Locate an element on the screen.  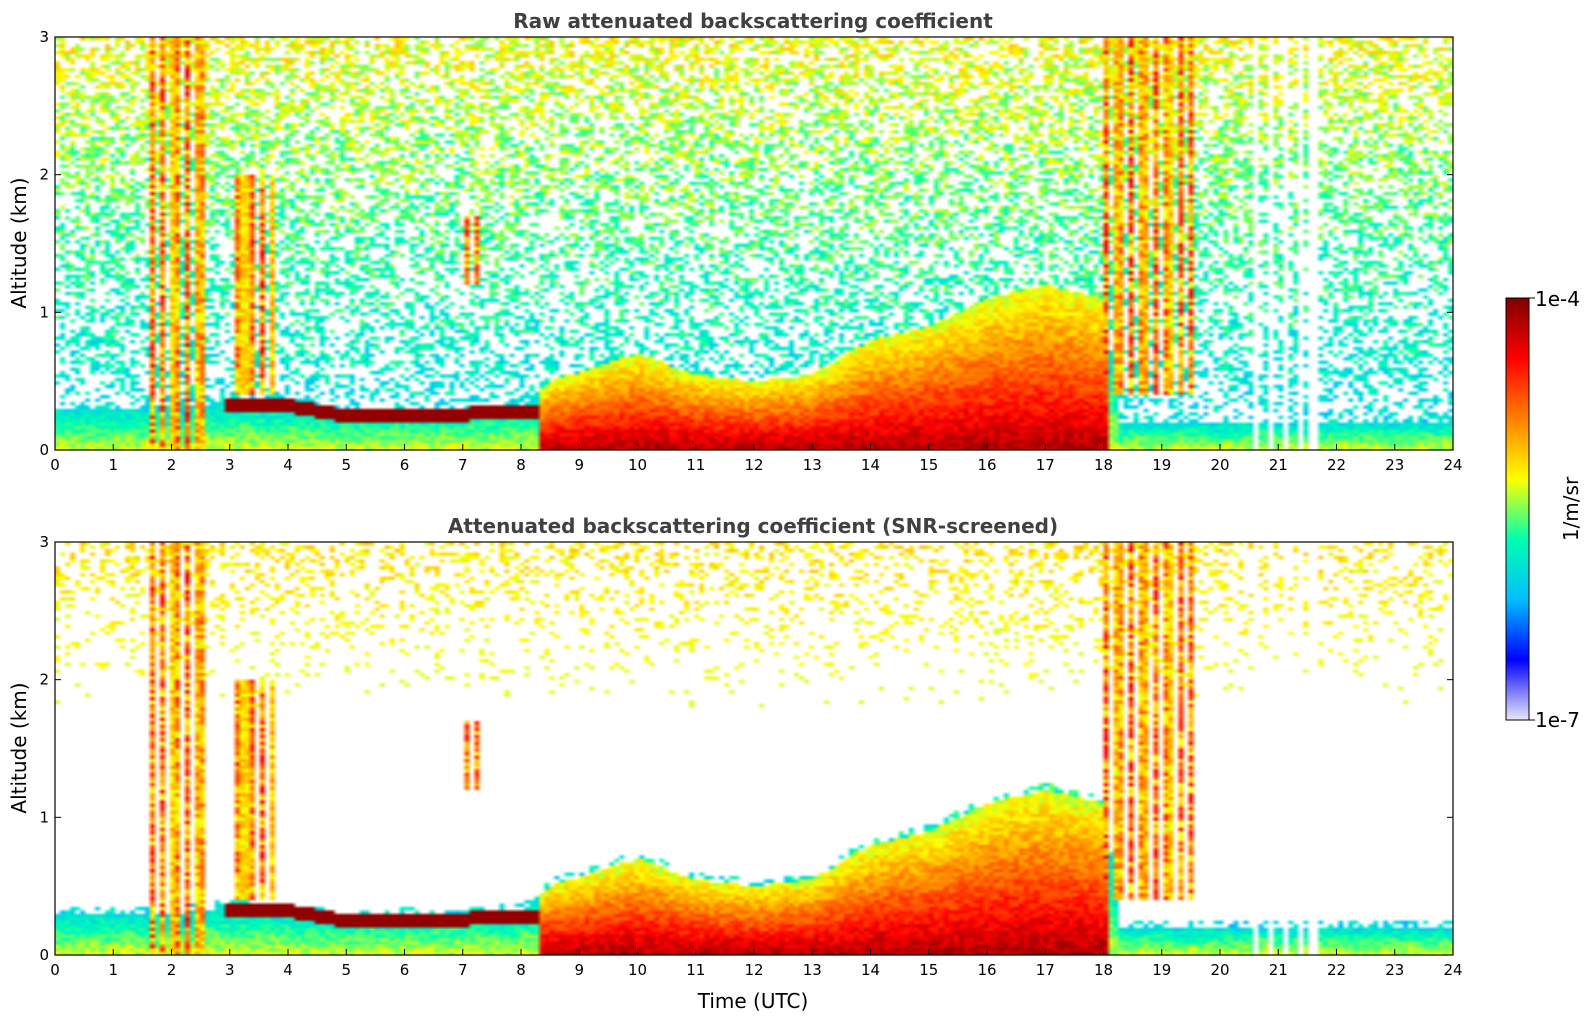
colorbar-scale is located at coordinates (1517, 509).